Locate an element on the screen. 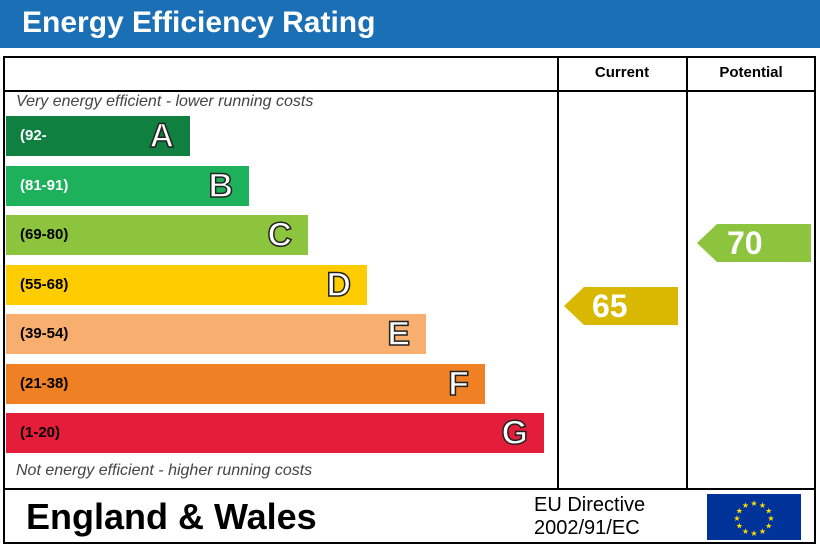  band-letter: G is located at coordinates (515, 433).